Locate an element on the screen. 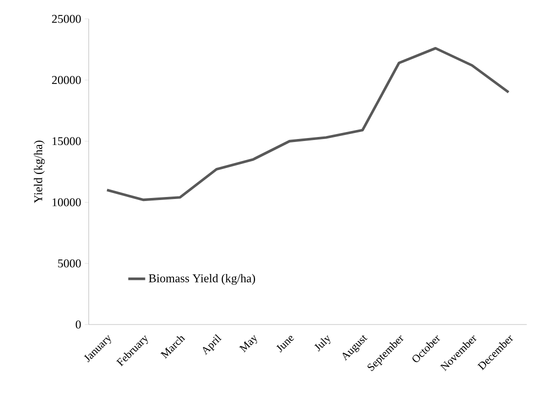 The width and height of the screenshot is (551, 411). y-tick-label: 10000 is located at coordinates (66, 202).